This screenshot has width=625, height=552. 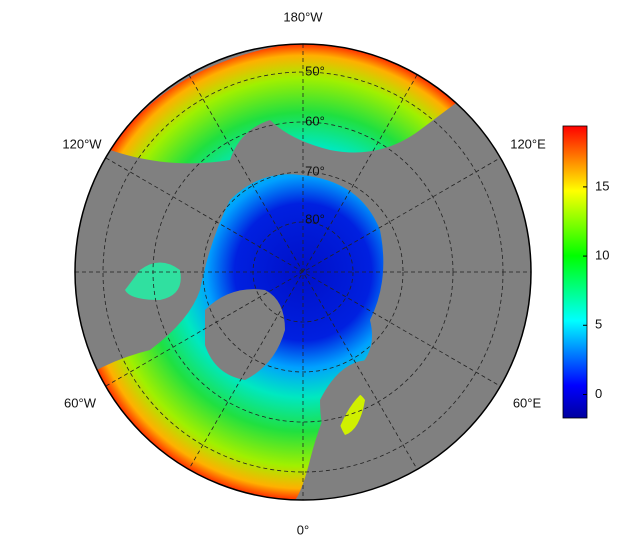 I want to click on lon-label: 180°W, so click(x=303, y=16).